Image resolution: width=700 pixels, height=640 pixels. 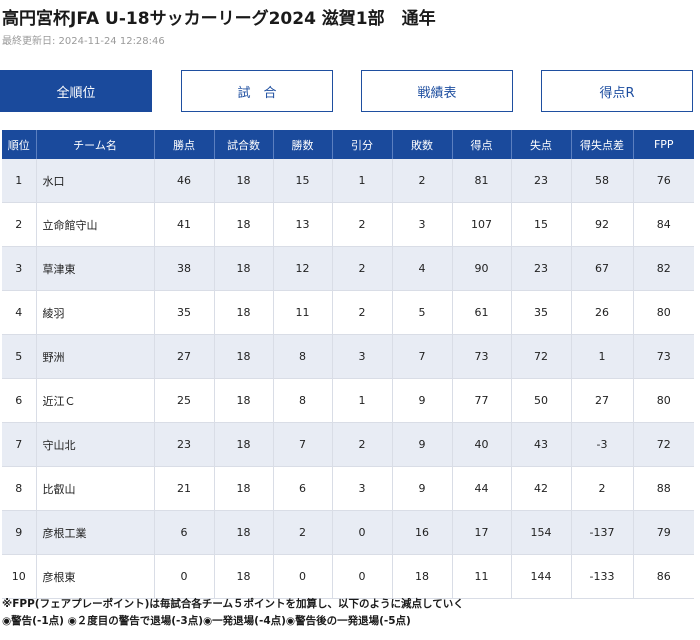 What do you see at coordinates (422, 268) in the screenshot?
I see `cell-losses: 4` at bounding box center [422, 268].